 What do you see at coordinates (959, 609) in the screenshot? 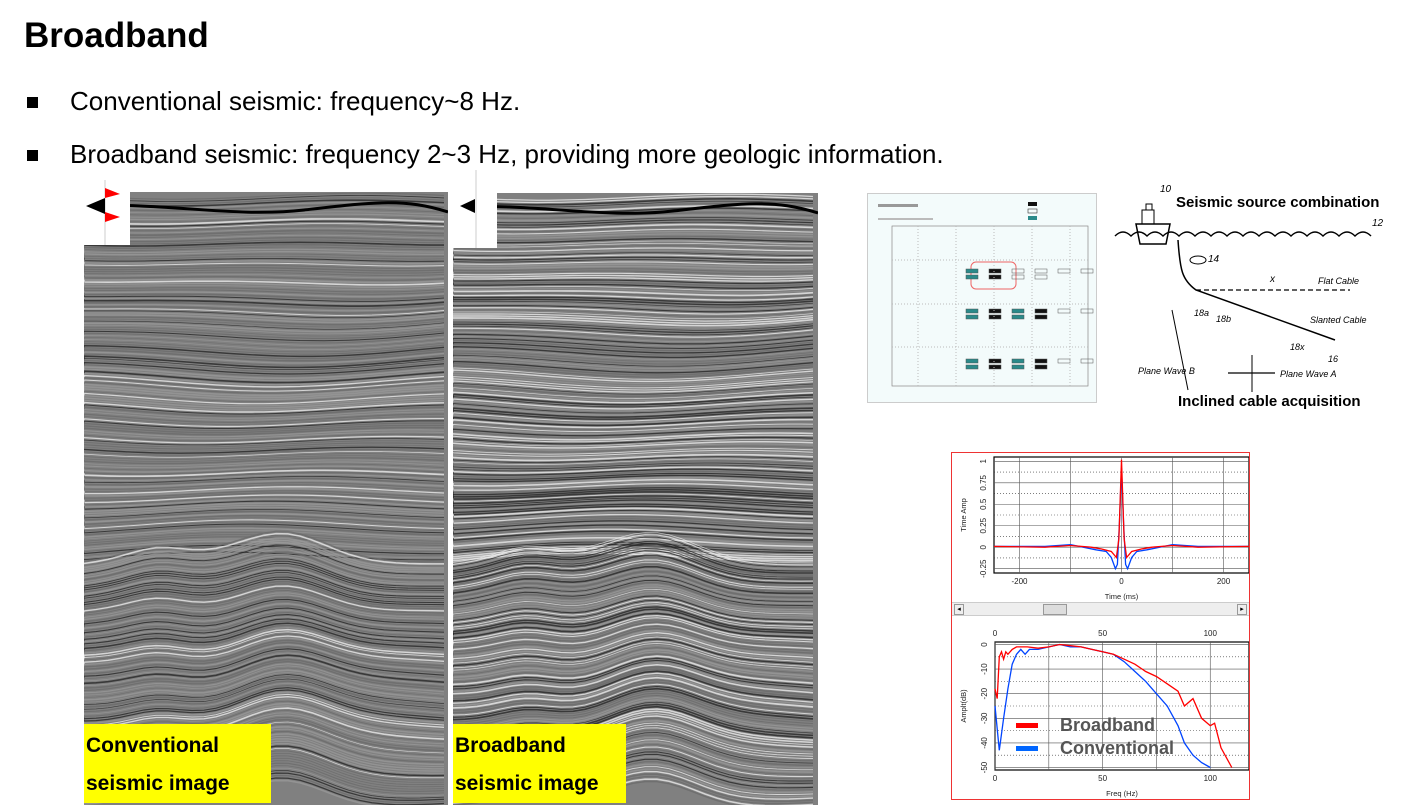
I see `scroll-left-arrow-icon: ◂` at bounding box center [959, 609].